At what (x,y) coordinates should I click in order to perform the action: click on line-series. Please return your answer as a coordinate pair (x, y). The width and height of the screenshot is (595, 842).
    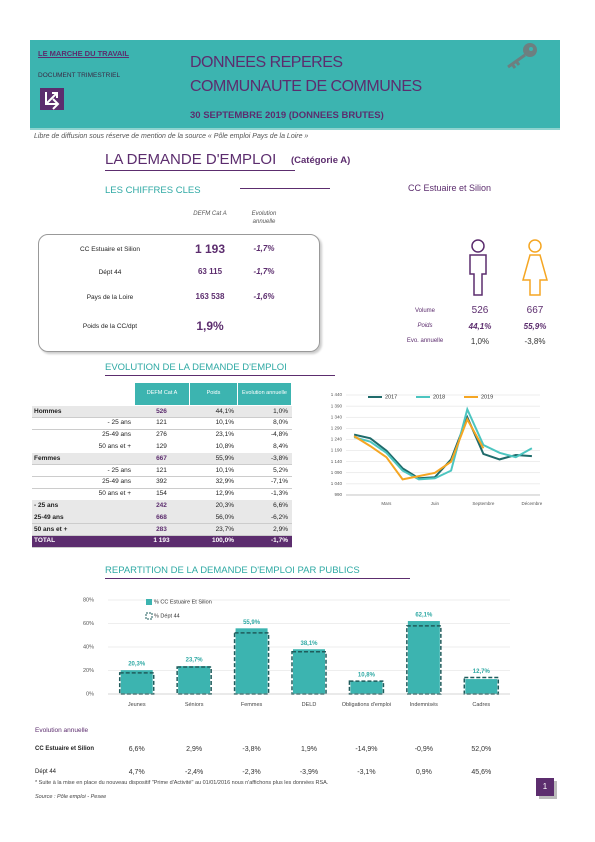
    Looking at the image, I should click on (443, 443).